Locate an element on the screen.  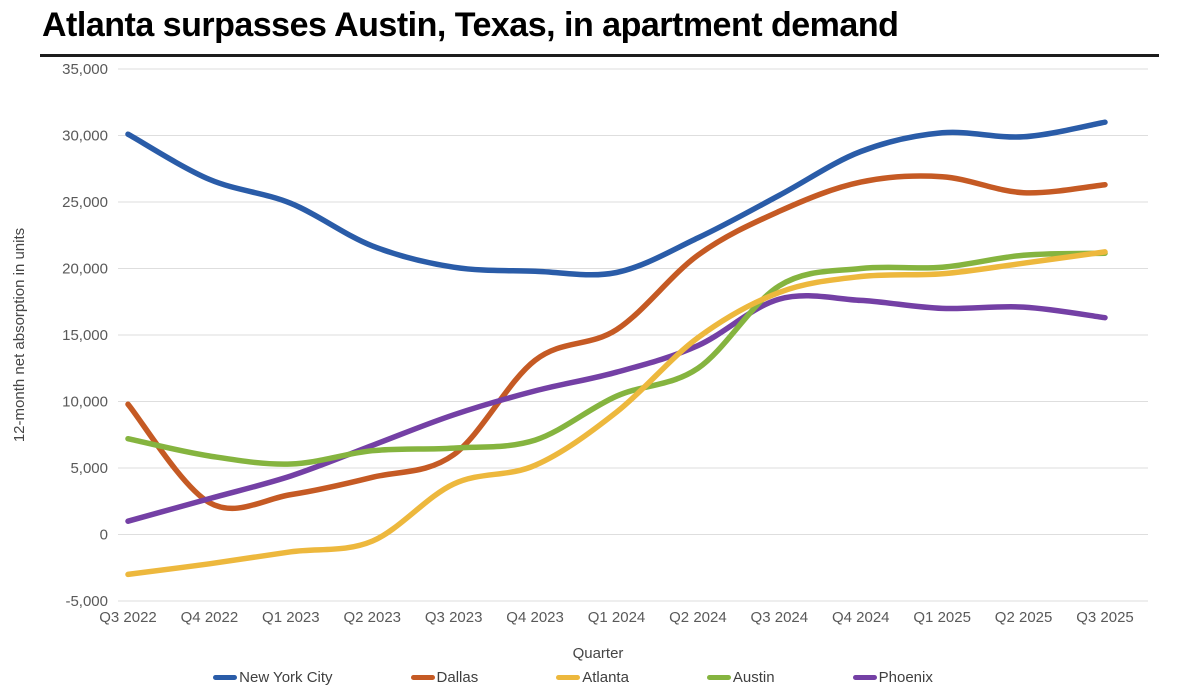
chart-legend: New York City Dallas Atlanta Austin Phoenix is located at coordinates (573, 677).